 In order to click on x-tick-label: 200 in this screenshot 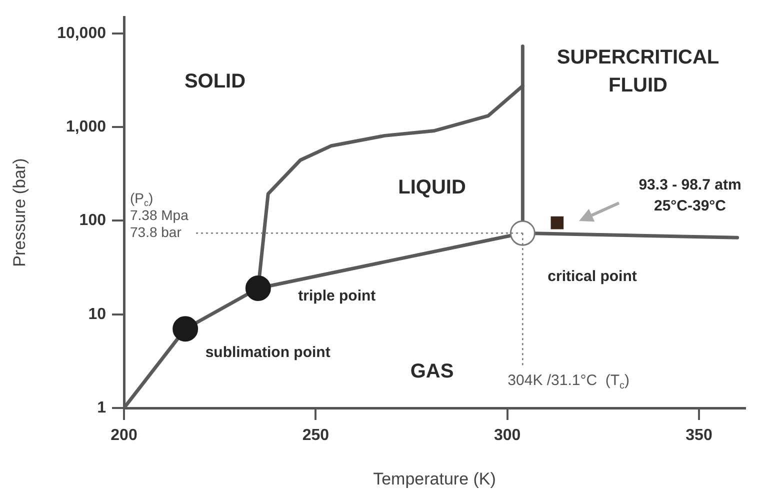, I will do `click(124, 435)`.